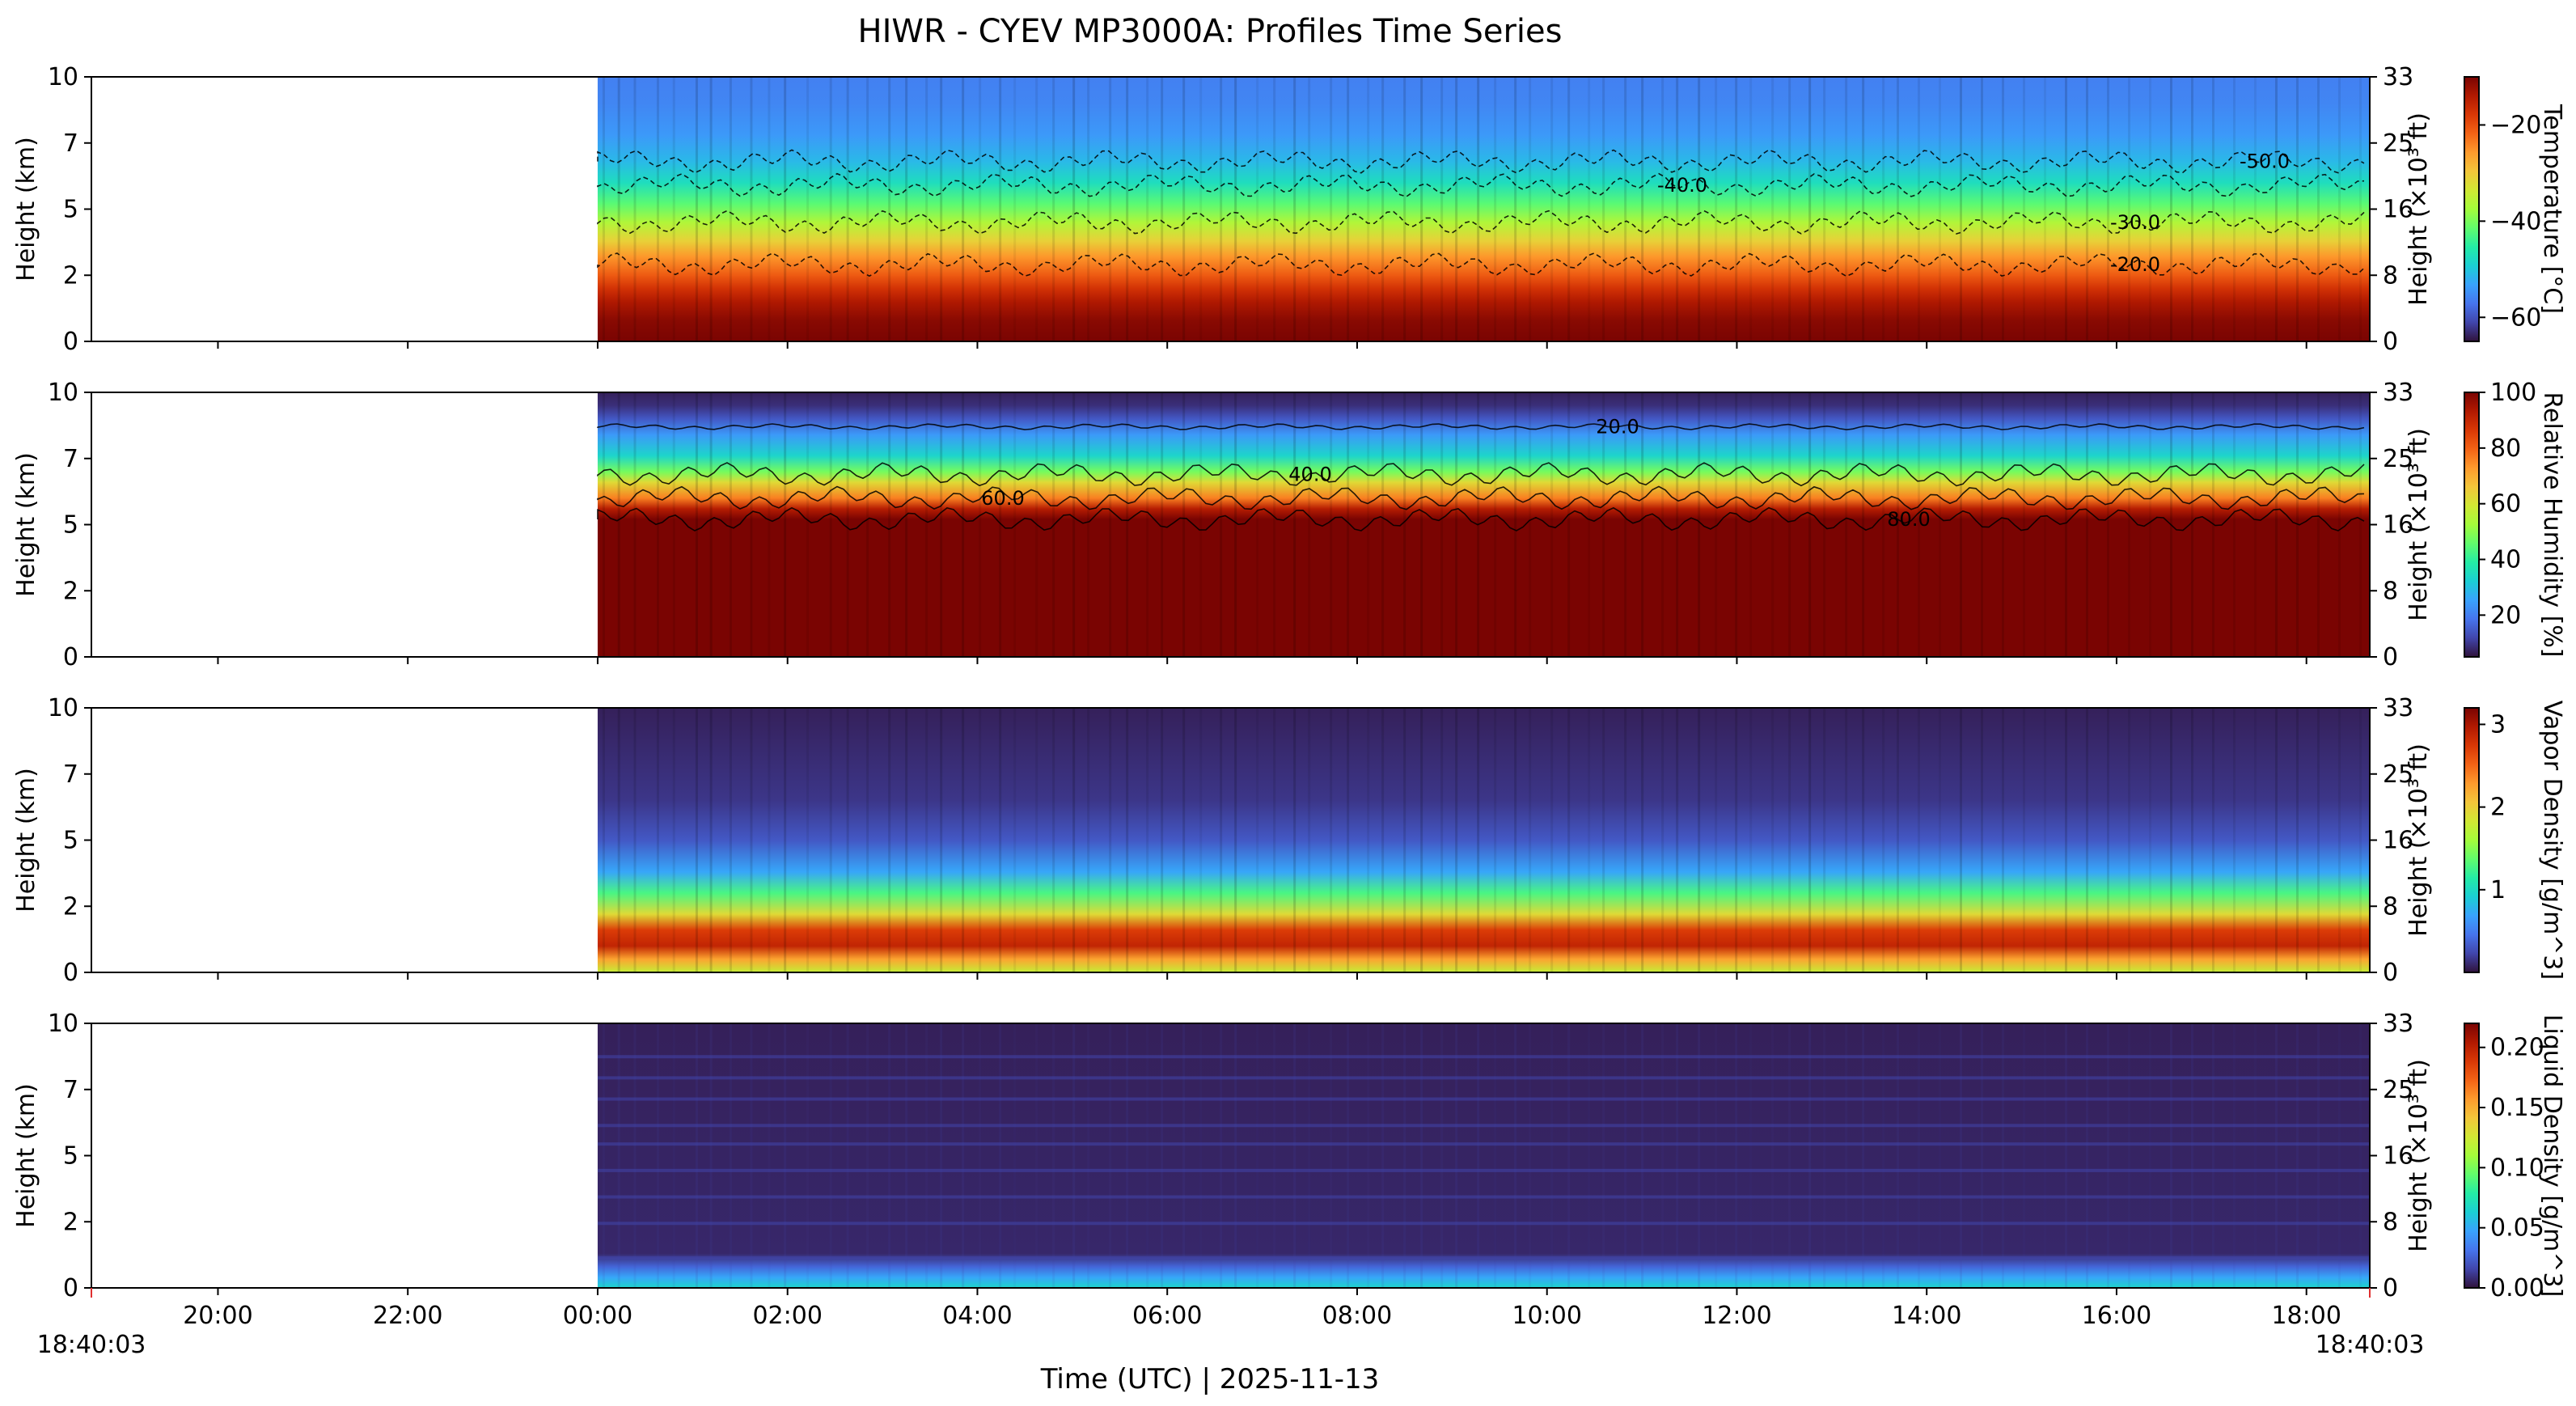  Describe the element at coordinates (2498, 724) in the screenshot. I see `colorbar-tick-label: 3` at that location.